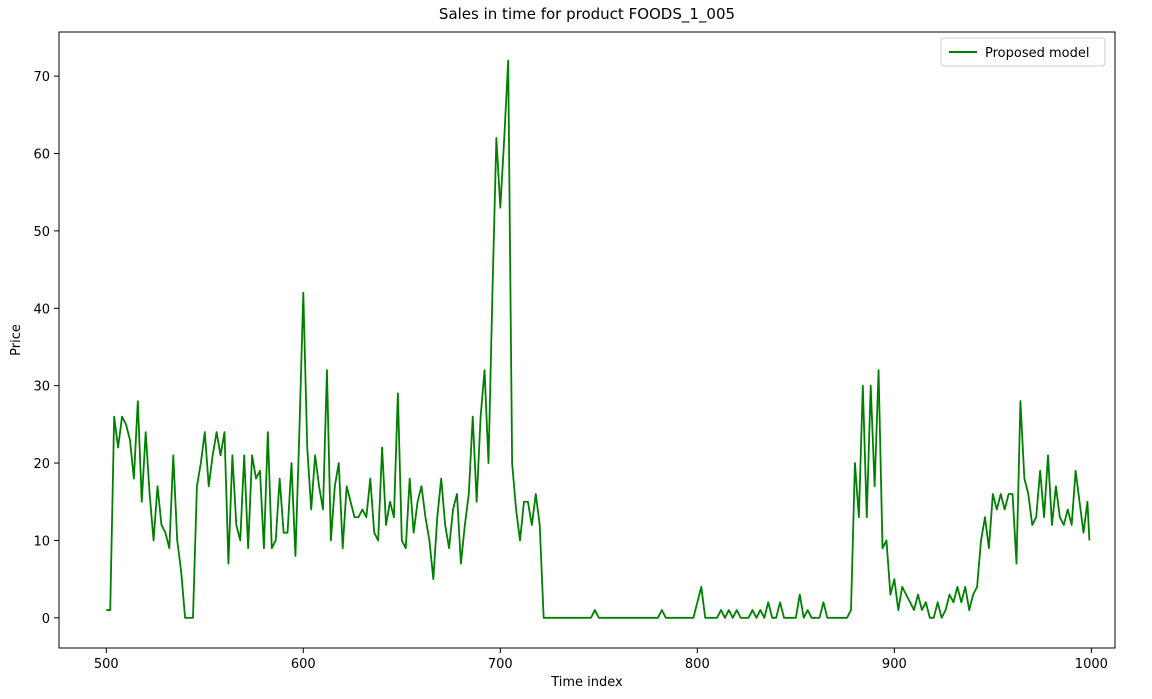 The height and width of the screenshot is (699, 1152). What do you see at coordinates (303, 664) in the screenshot?
I see `x-tick-label: 600` at bounding box center [303, 664].